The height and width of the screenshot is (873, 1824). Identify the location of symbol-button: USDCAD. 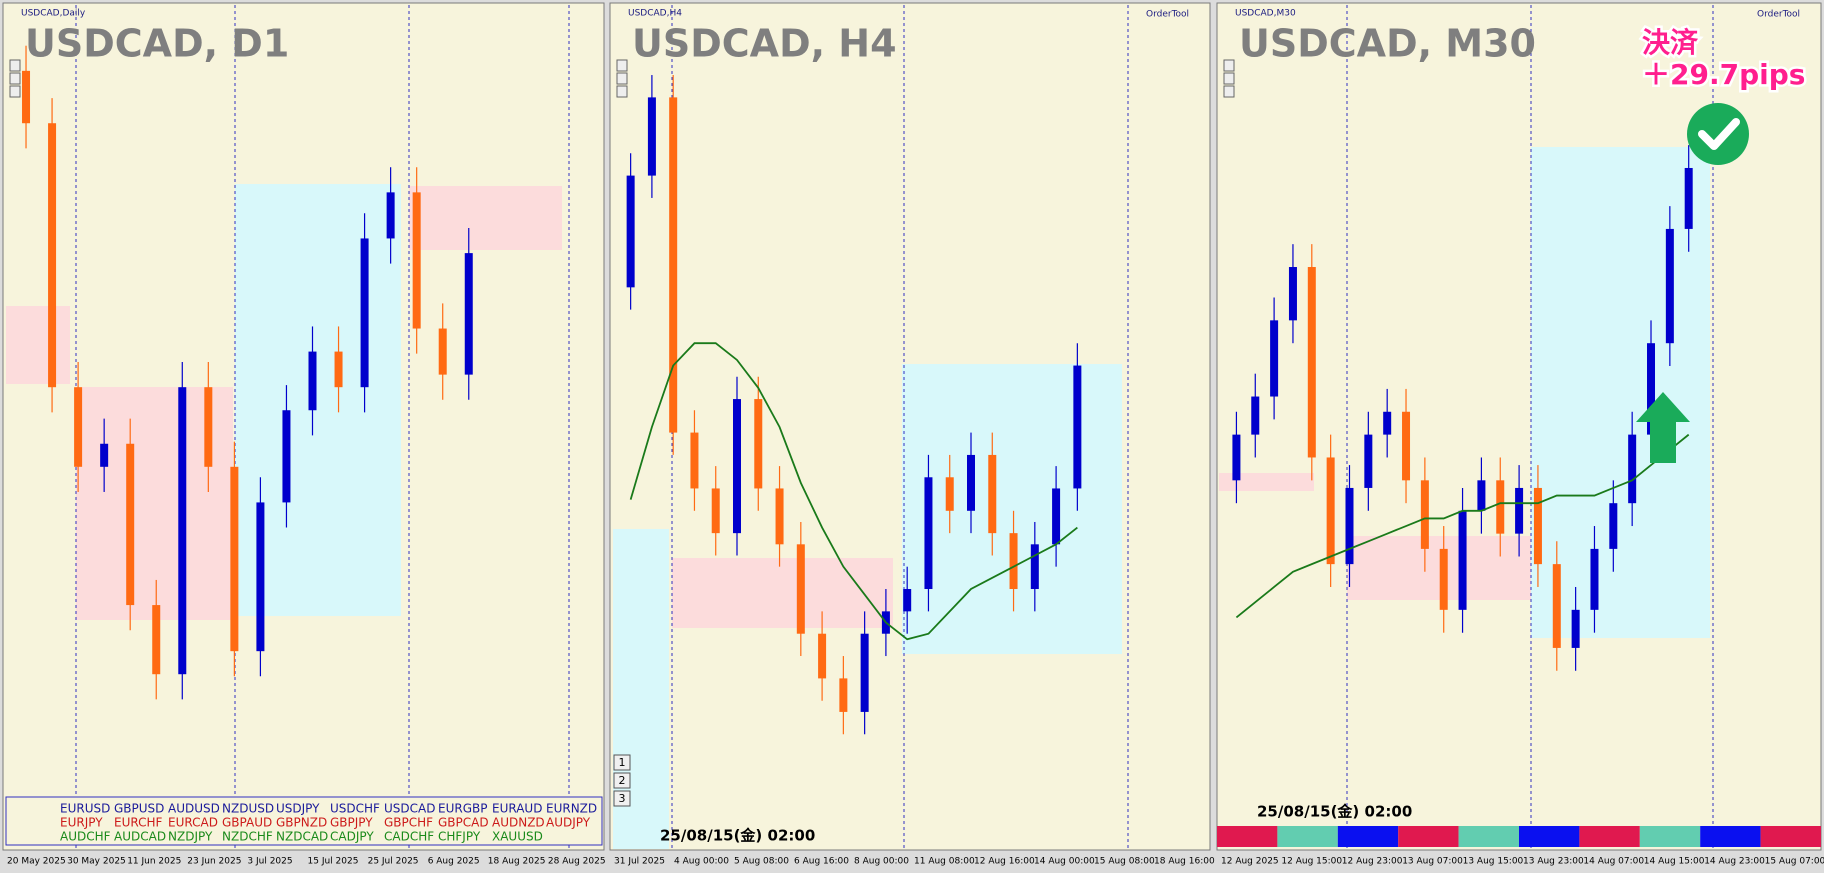
(409, 809).